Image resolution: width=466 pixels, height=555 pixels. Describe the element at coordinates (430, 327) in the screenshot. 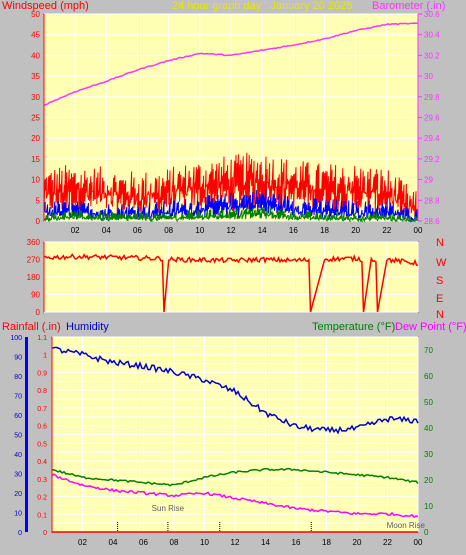

I see `dewpoint-axis-title: Dew Point (°F)` at that location.